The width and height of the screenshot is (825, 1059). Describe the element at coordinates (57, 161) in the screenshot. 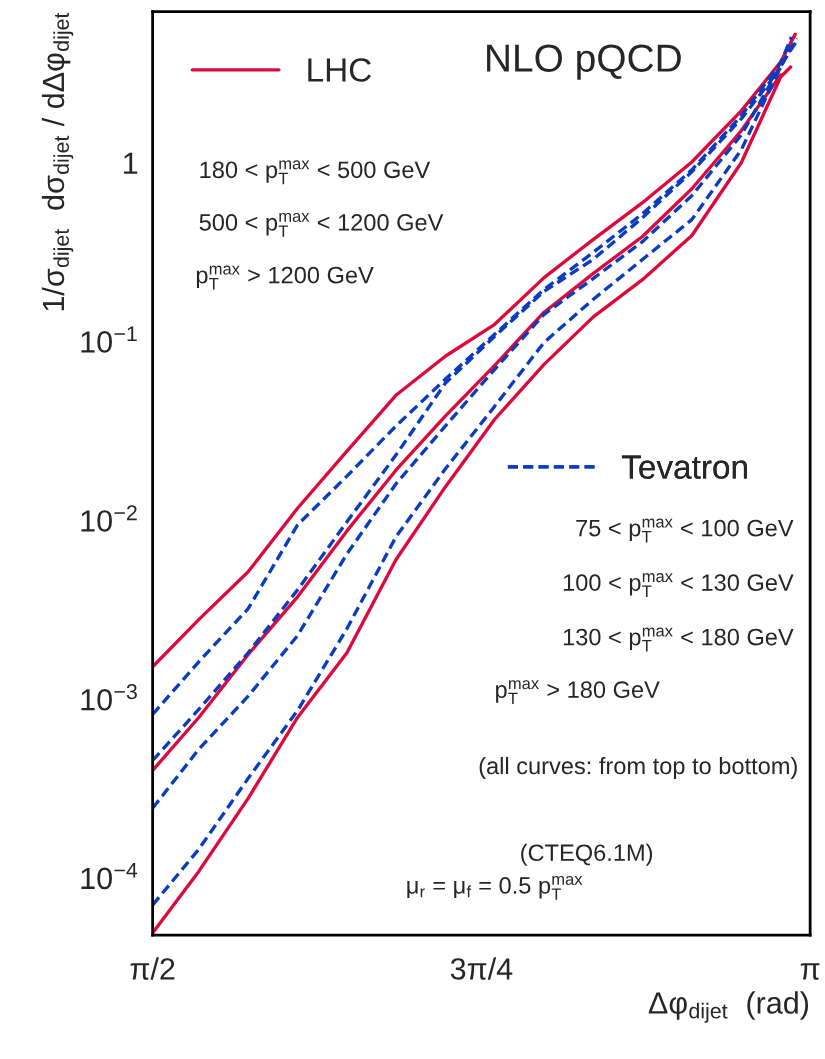

I see `y-axis-title: 1/σ$_{dijet}$ dσ$_{dijet}$ / dΔφ$_{dijet}$` at that location.